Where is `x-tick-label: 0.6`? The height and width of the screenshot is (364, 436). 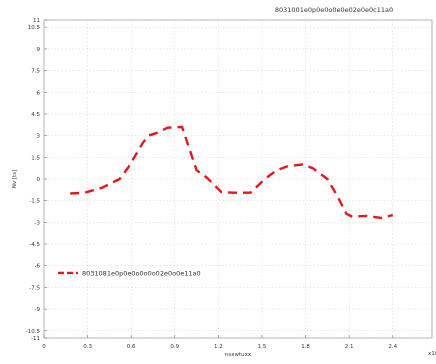 x-tick-label: 0.6 is located at coordinates (131, 347).